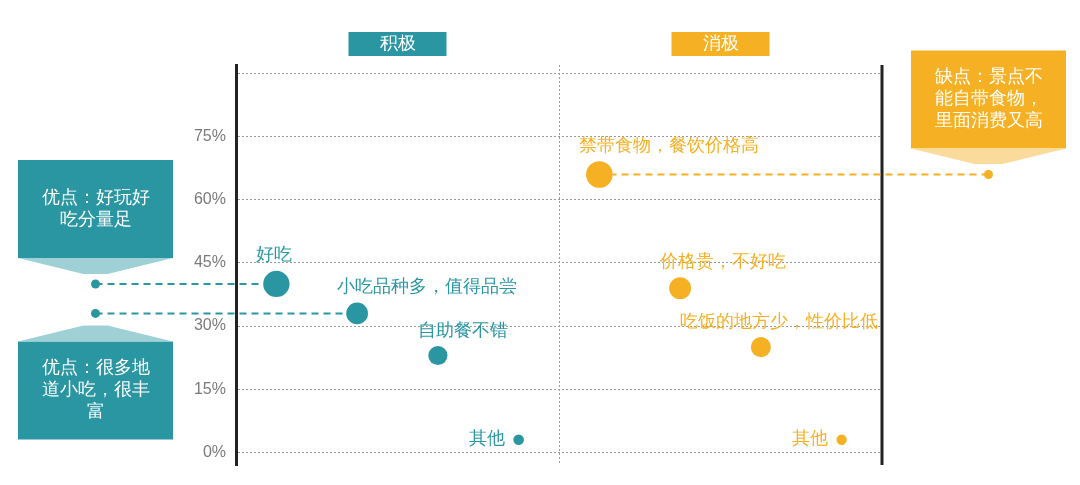 Image resolution: width=1080 pixels, height=485 pixels. What do you see at coordinates (274, 254) in the screenshot?
I see `data-label: 好吃` at bounding box center [274, 254].